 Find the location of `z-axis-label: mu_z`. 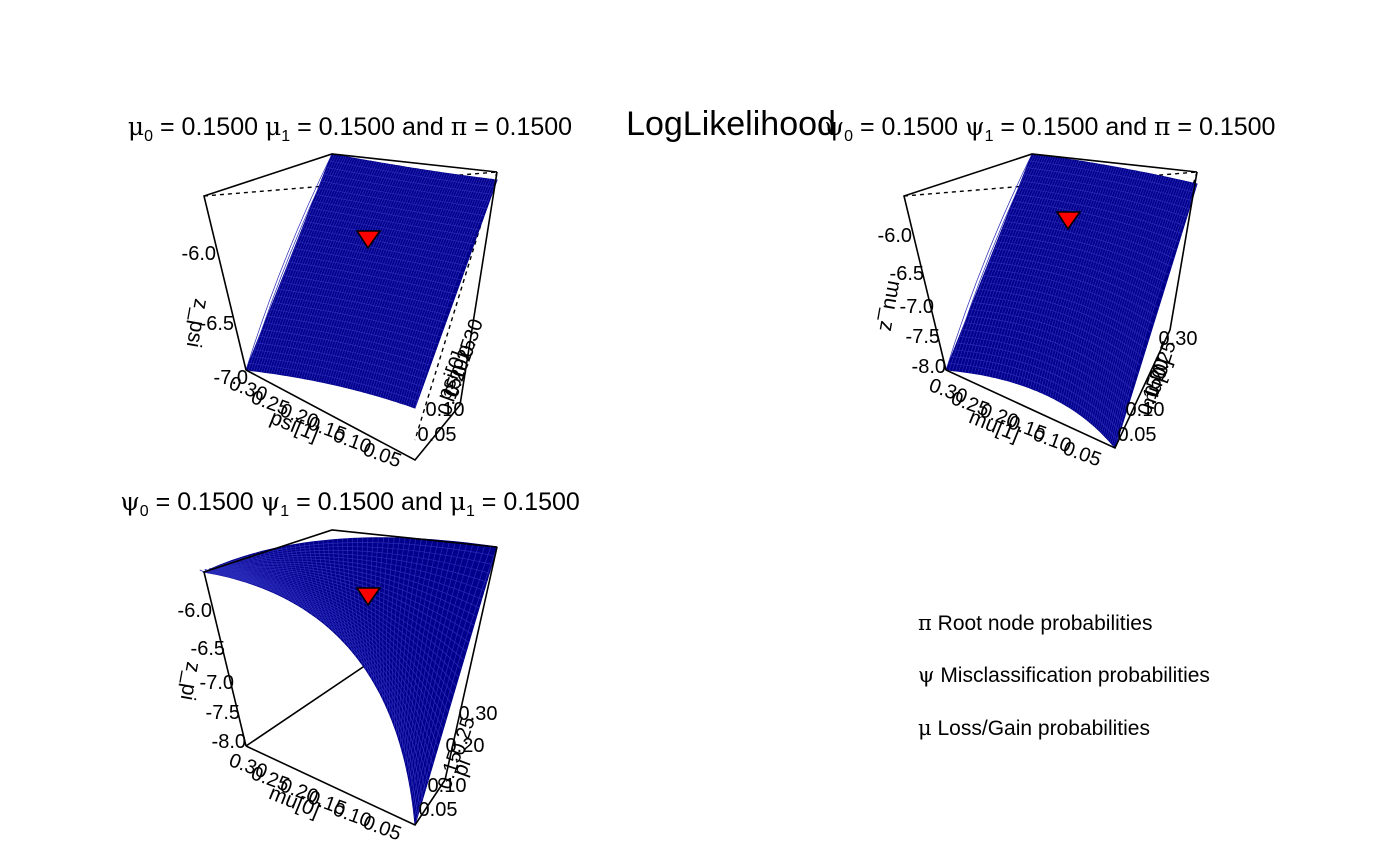

z-axis-label: mu_z is located at coordinates (891, 306).